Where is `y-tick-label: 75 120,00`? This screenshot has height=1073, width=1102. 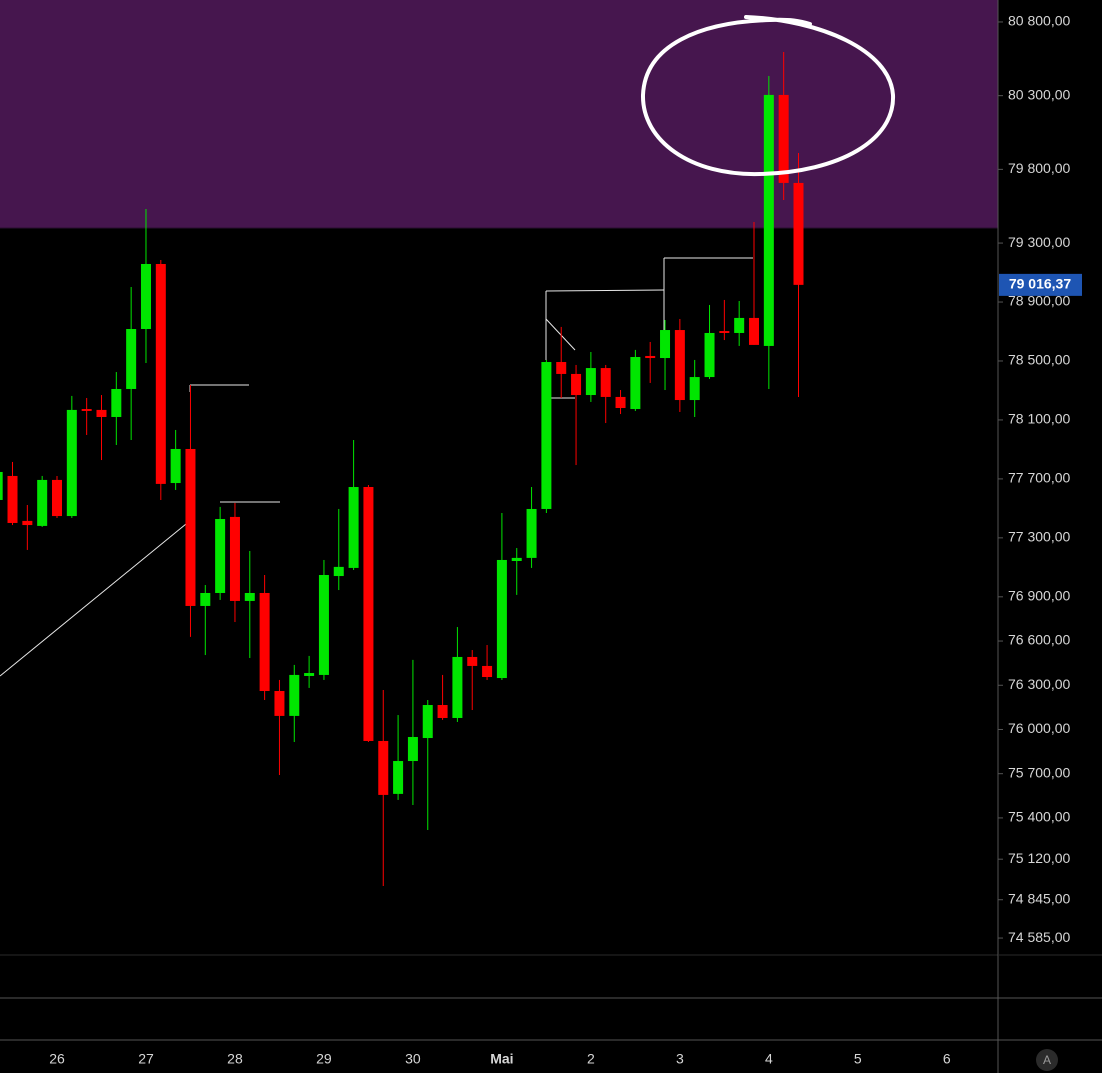
y-tick-label: 75 120,00 is located at coordinates (1039, 858).